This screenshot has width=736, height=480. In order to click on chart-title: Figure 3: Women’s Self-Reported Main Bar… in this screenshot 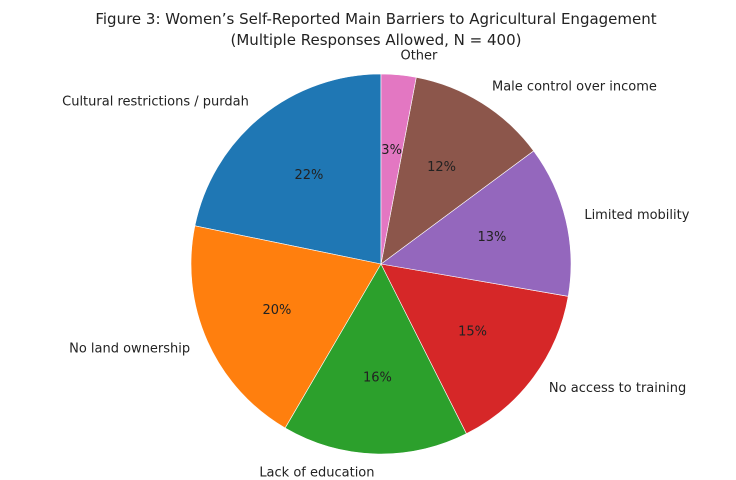, I will do `click(375, 29)`.